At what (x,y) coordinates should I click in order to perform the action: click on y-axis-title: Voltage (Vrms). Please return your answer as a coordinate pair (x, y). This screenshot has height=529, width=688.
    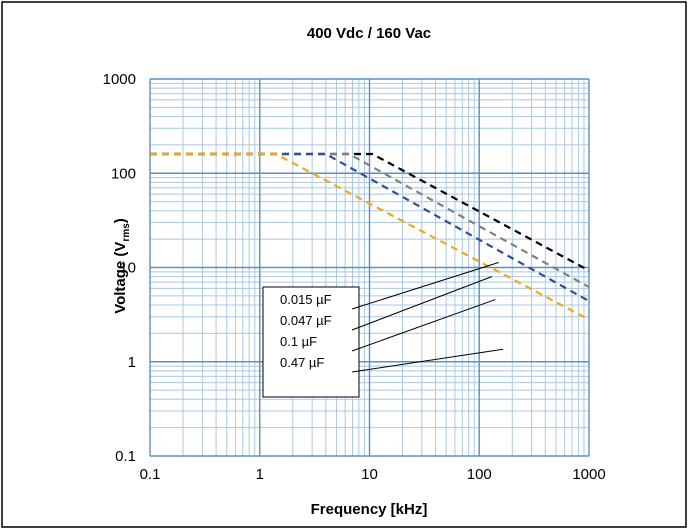
    Looking at the image, I should click on (122, 266).